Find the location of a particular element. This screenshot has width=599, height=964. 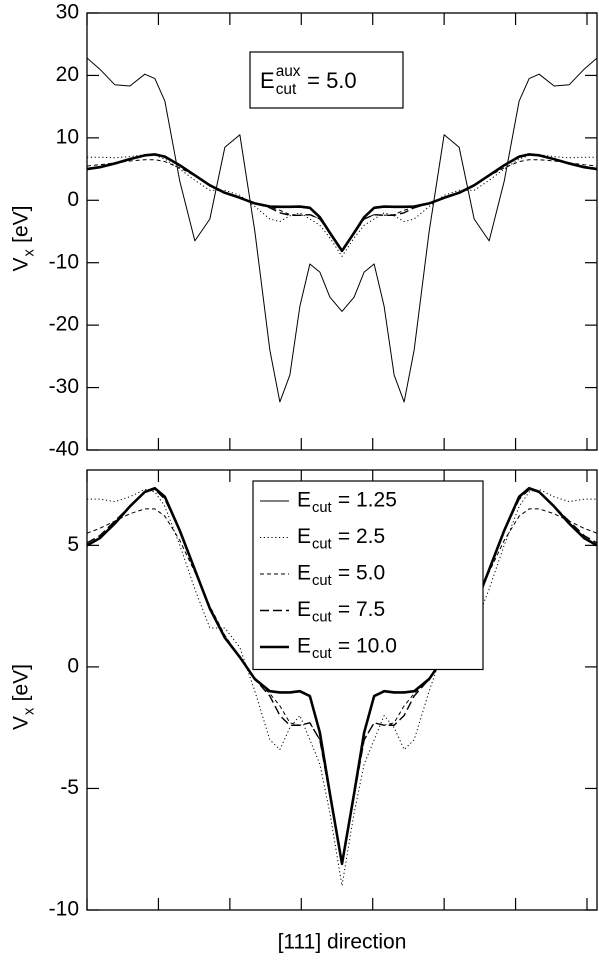

x-axis-label: [111] direction is located at coordinates (342, 942).